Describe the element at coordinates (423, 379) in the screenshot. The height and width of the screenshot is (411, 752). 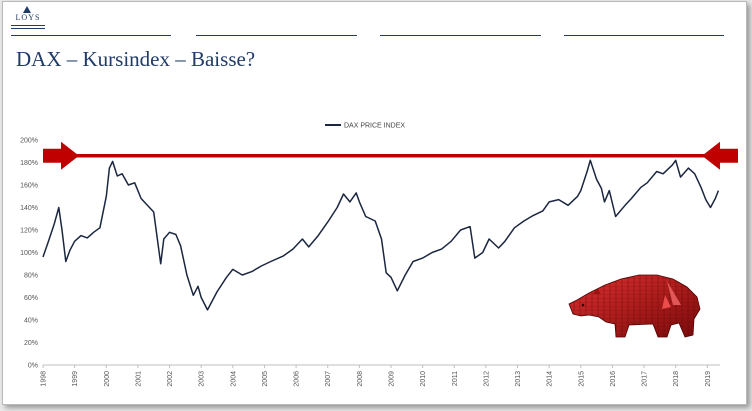
I see `x-tick-label: 2010` at that location.